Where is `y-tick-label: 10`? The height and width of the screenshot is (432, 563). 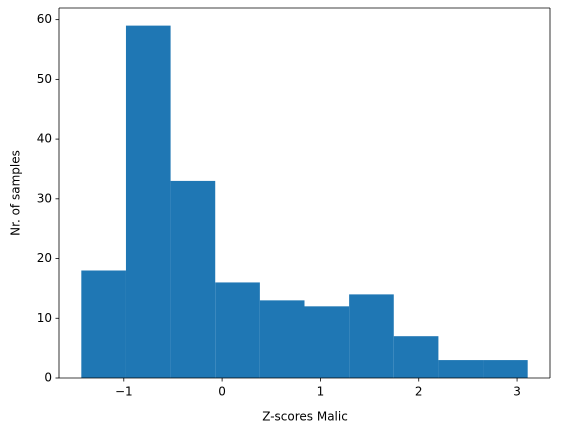
y-tick-label: 10 is located at coordinates (44, 318).